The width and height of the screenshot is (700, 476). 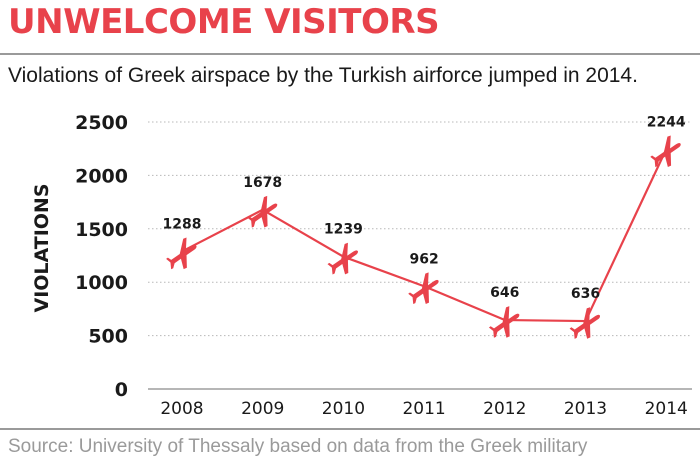 What do you see at coordinates (121, 390) in the screenshot?
I see `y-tick-label: 0` at bounding box center [121, 390].